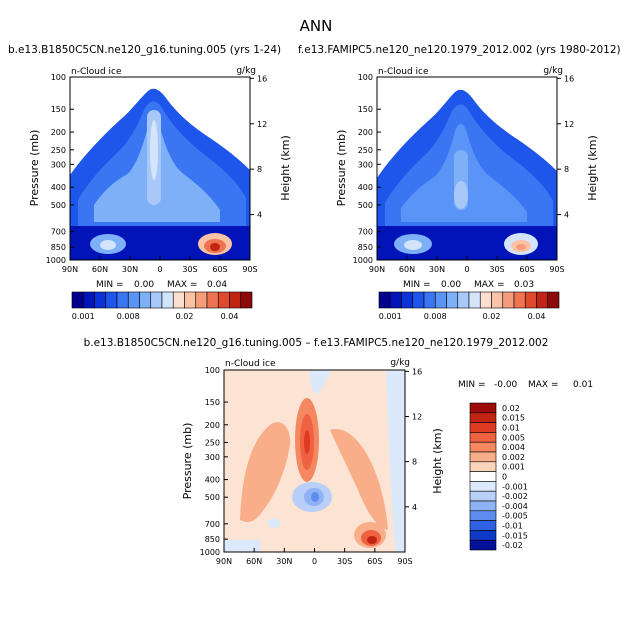 The height and width of the screenshot is (630, 631). Describe the element at coordinates (246, 71) in the screenshot. I see `panel-a-units: g/kg` at that location.